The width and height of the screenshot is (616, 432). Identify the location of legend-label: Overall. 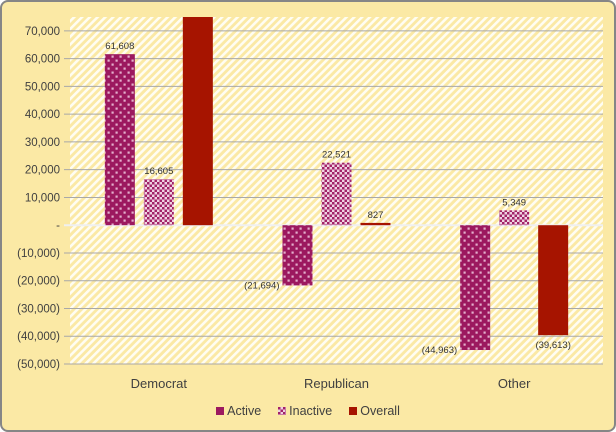
(380, 411).